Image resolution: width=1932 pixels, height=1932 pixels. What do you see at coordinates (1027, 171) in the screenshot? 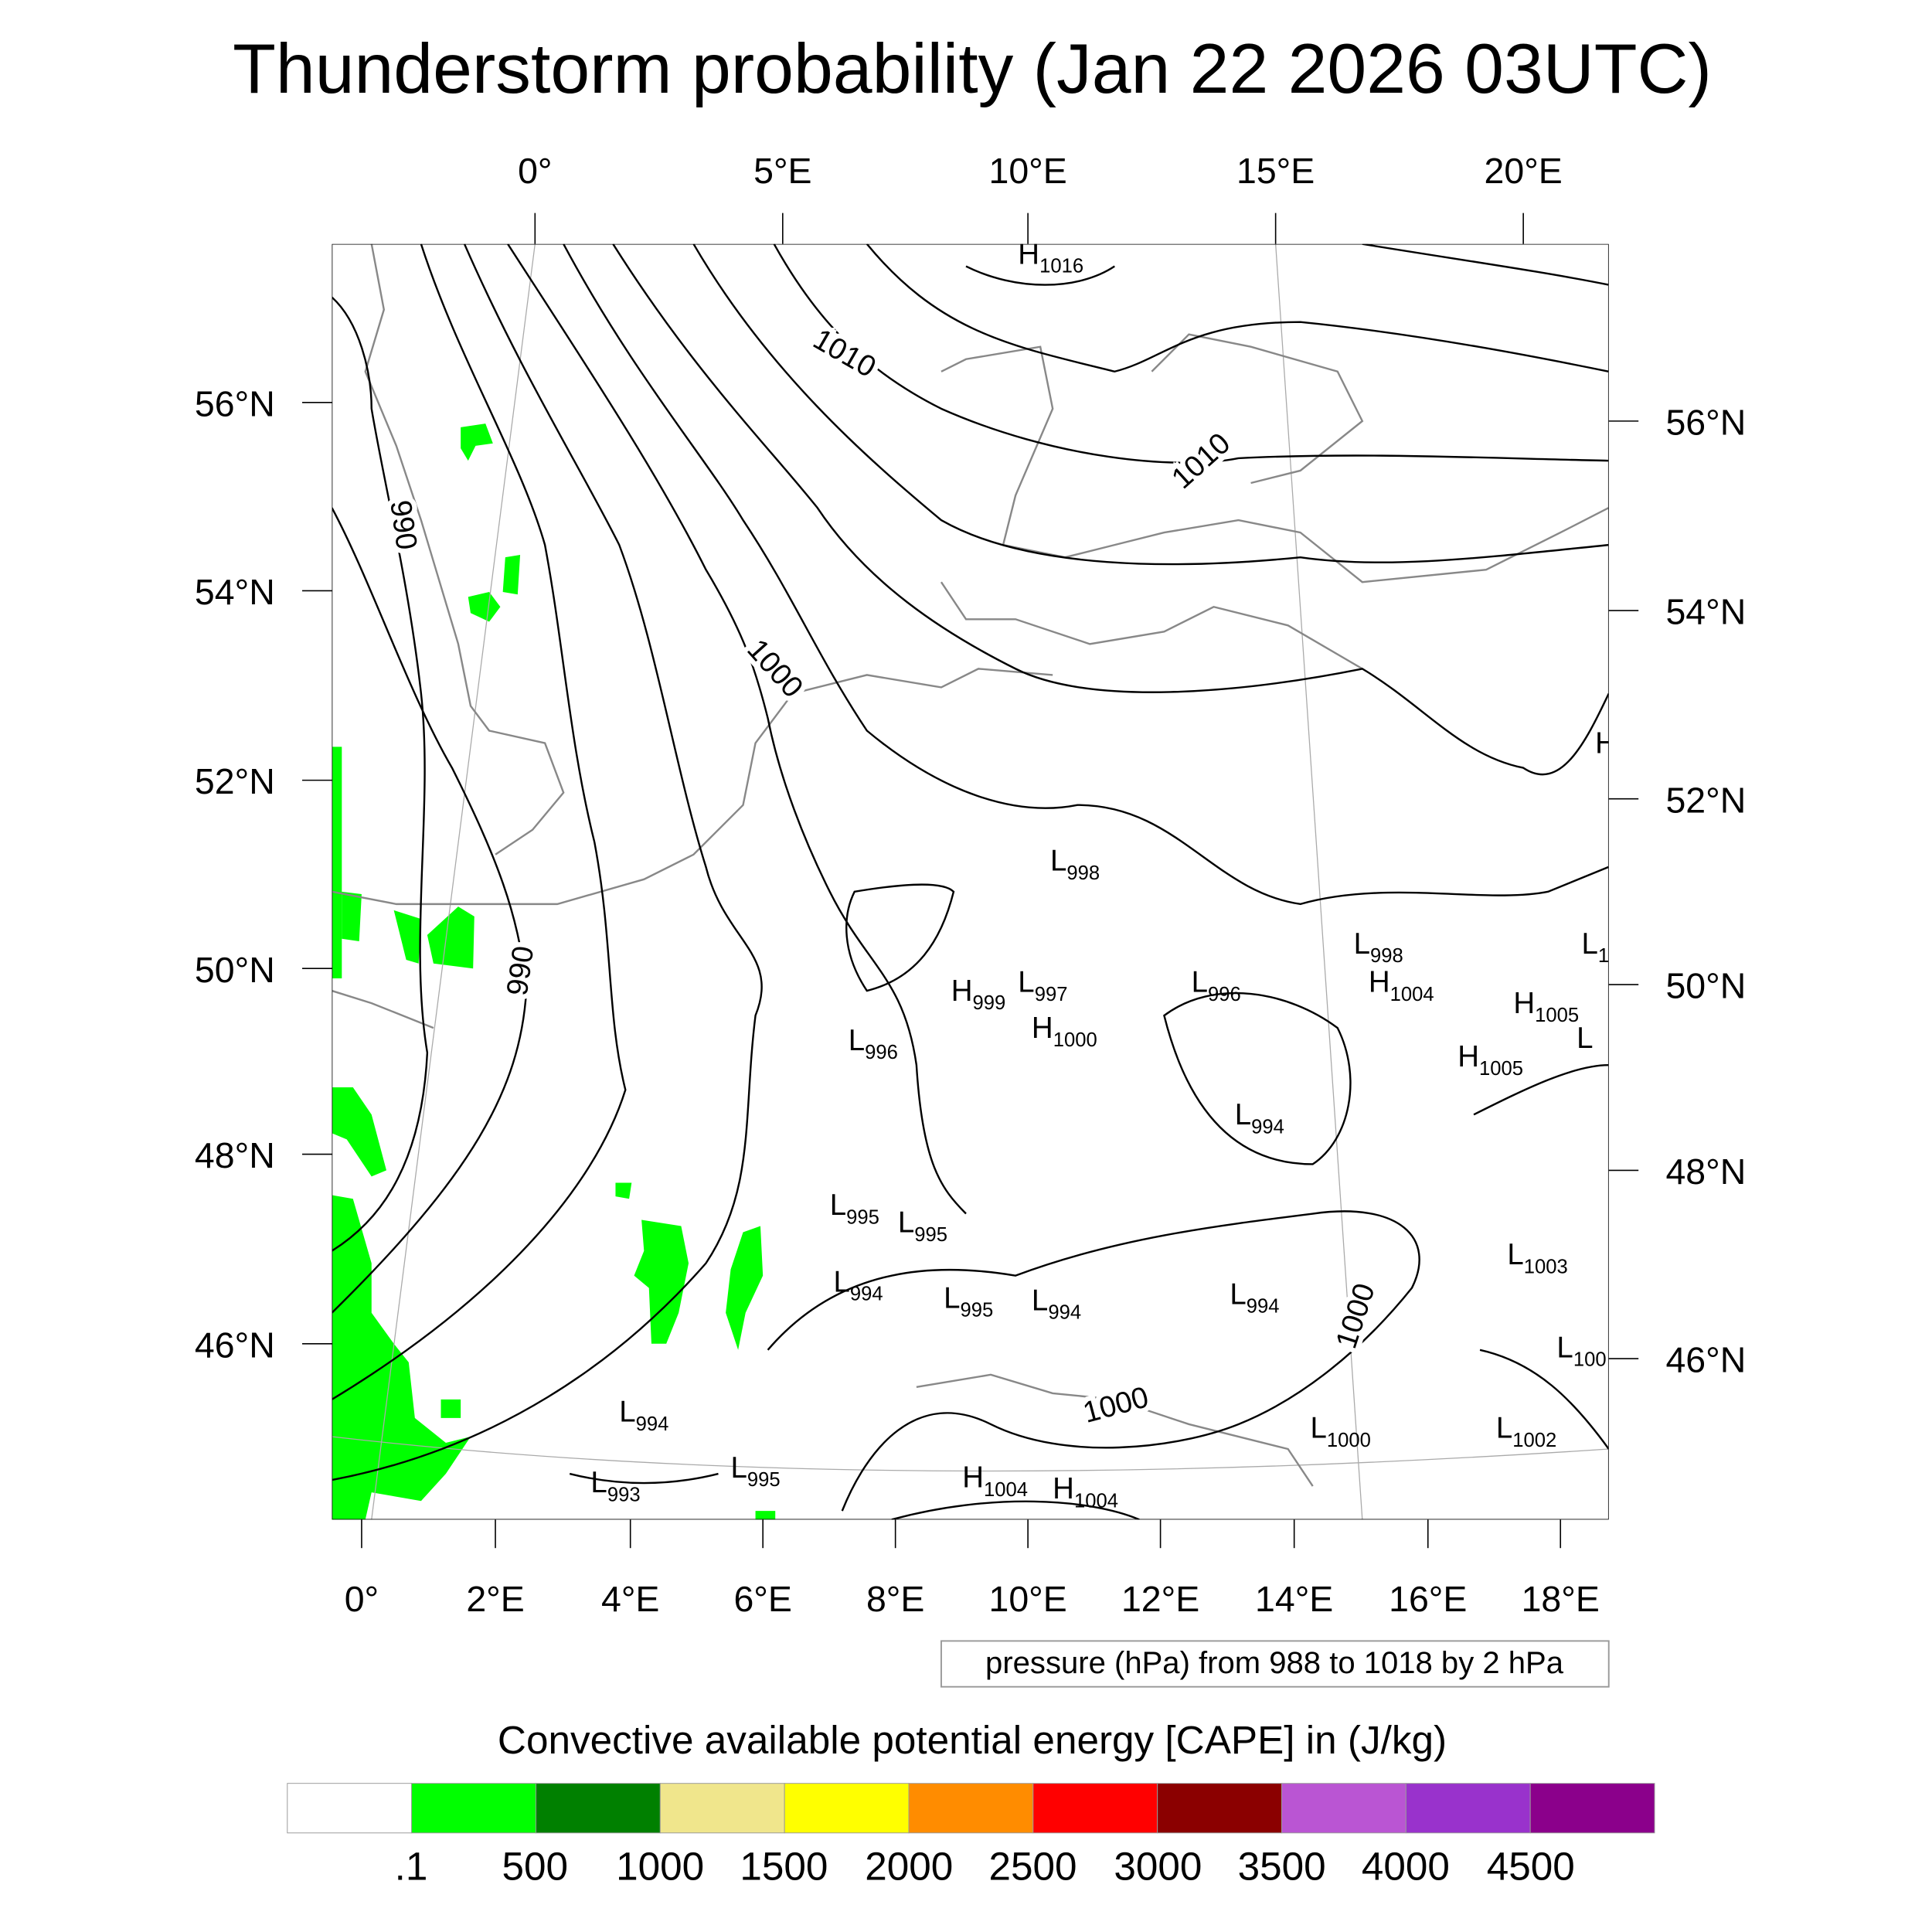
I see `tick-label: 10°E` at bounding box center [1027, 171].